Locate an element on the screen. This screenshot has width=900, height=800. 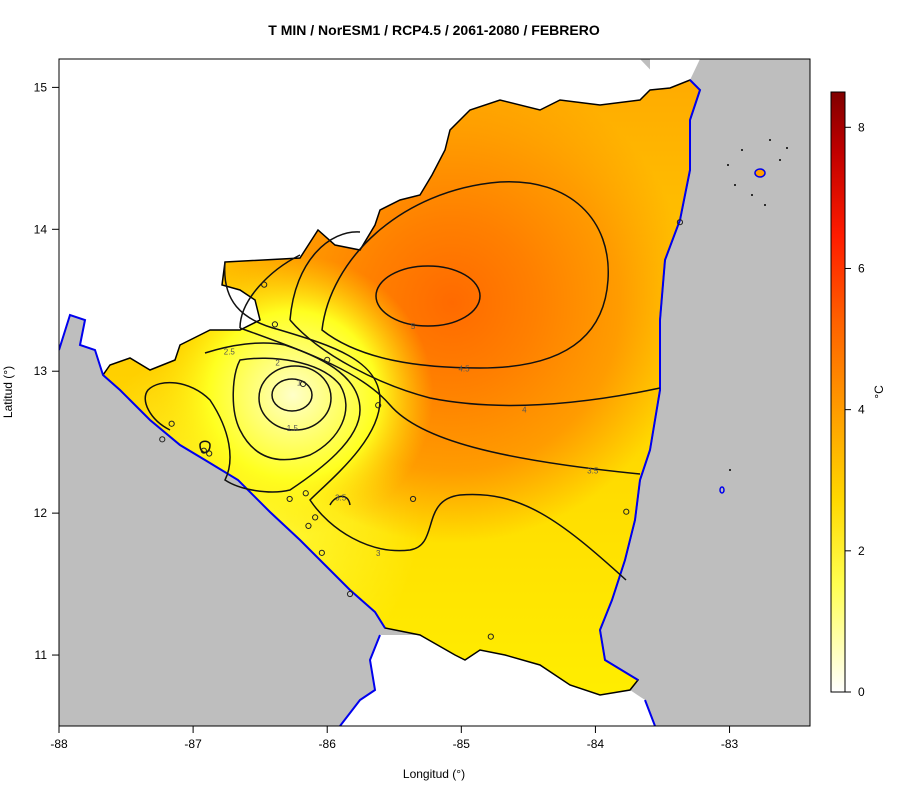
x-tick-label: -87 is located at coordinates (193, 744).